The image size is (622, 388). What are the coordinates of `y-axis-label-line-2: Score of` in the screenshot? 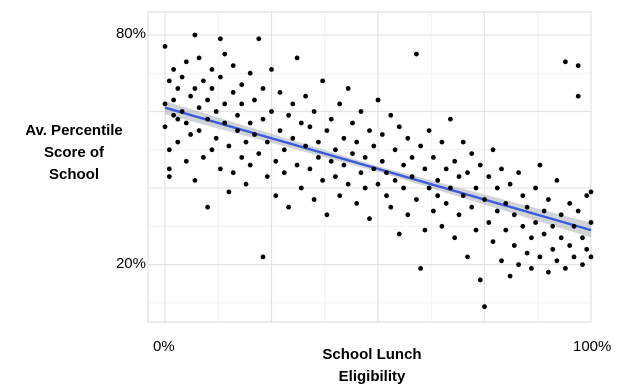 It's located at (73, 152).